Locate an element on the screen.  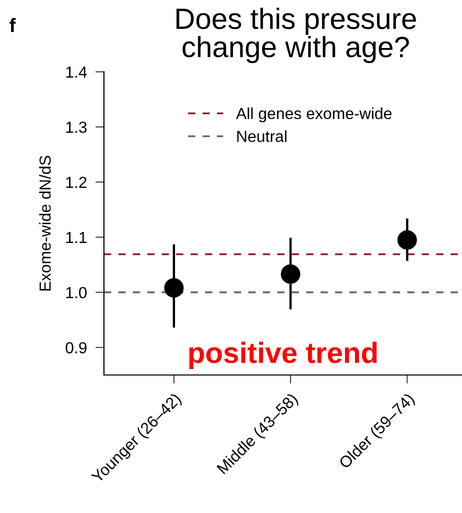
y-tick-label: 1.0 is located at coordinates (76, 292).